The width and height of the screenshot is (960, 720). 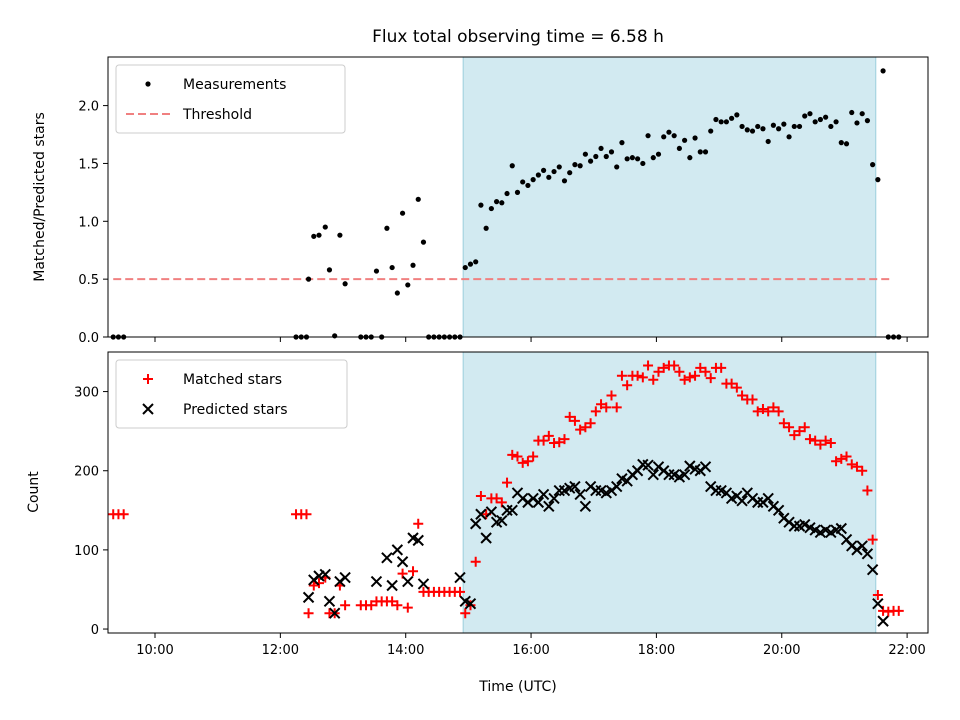 What do you see at coordinates (148, 84) in the screenshot?
I see `legend-swatch` at bounding box center [148, 84].